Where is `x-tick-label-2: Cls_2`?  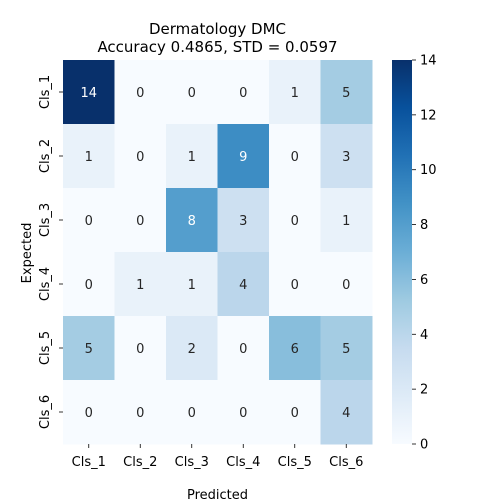 x-tick-label-2: Cls_2 is located at coordinates (140, 462).